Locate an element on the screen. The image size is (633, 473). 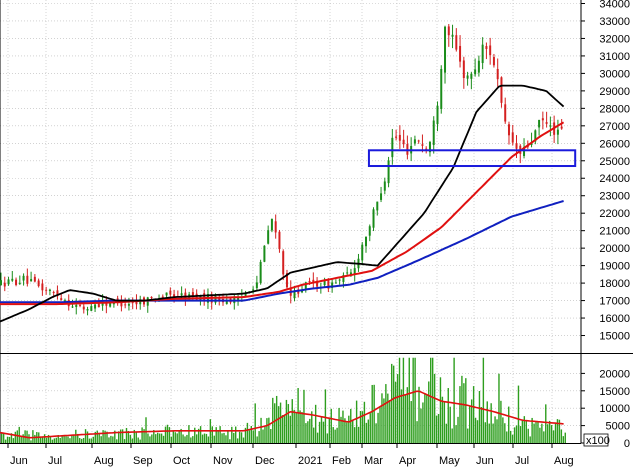
price-tick-label: 16000 is located at coordinates (614, 319).